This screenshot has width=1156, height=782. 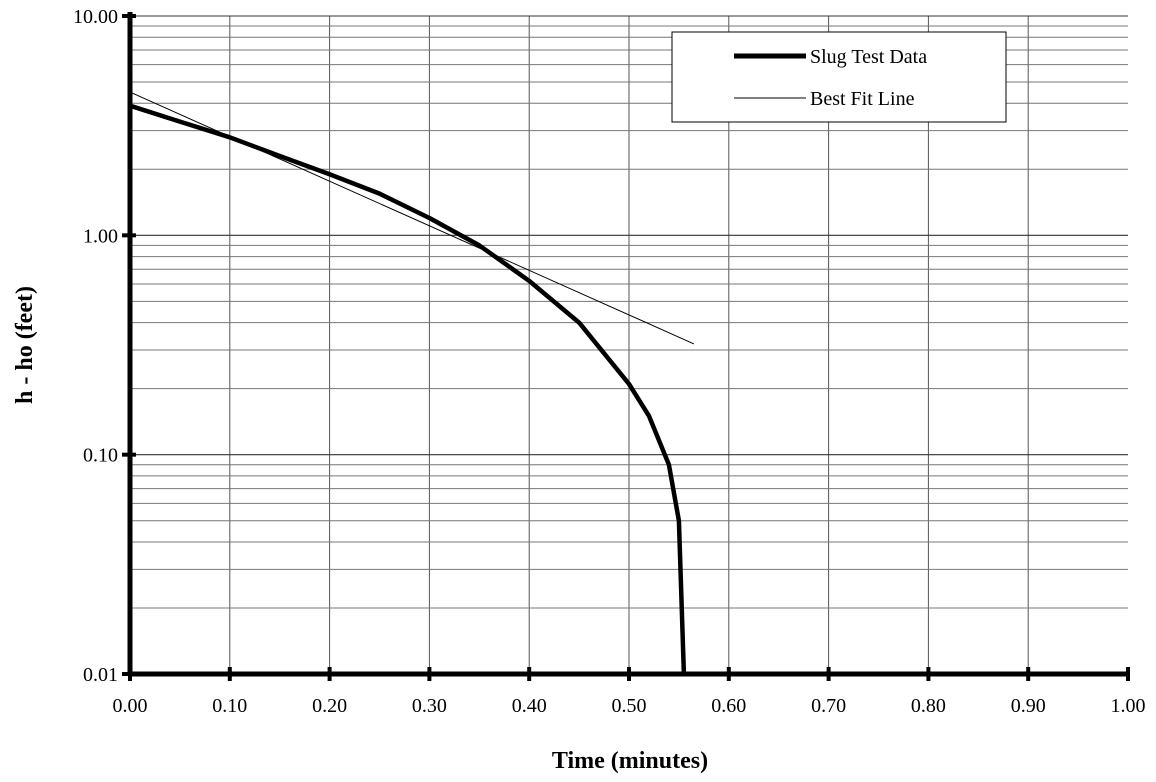 What do you see at coordinates (1028, 706) in the screenshot?
I see `x-tick-label: 0.90` at bounding box center [1028, 706].